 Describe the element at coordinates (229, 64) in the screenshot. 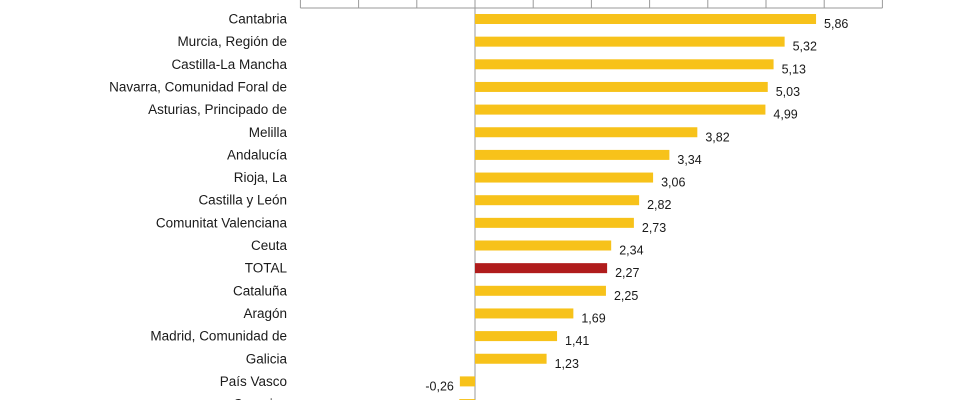

I see `category-label: Castilla-La Mancha` at that location.